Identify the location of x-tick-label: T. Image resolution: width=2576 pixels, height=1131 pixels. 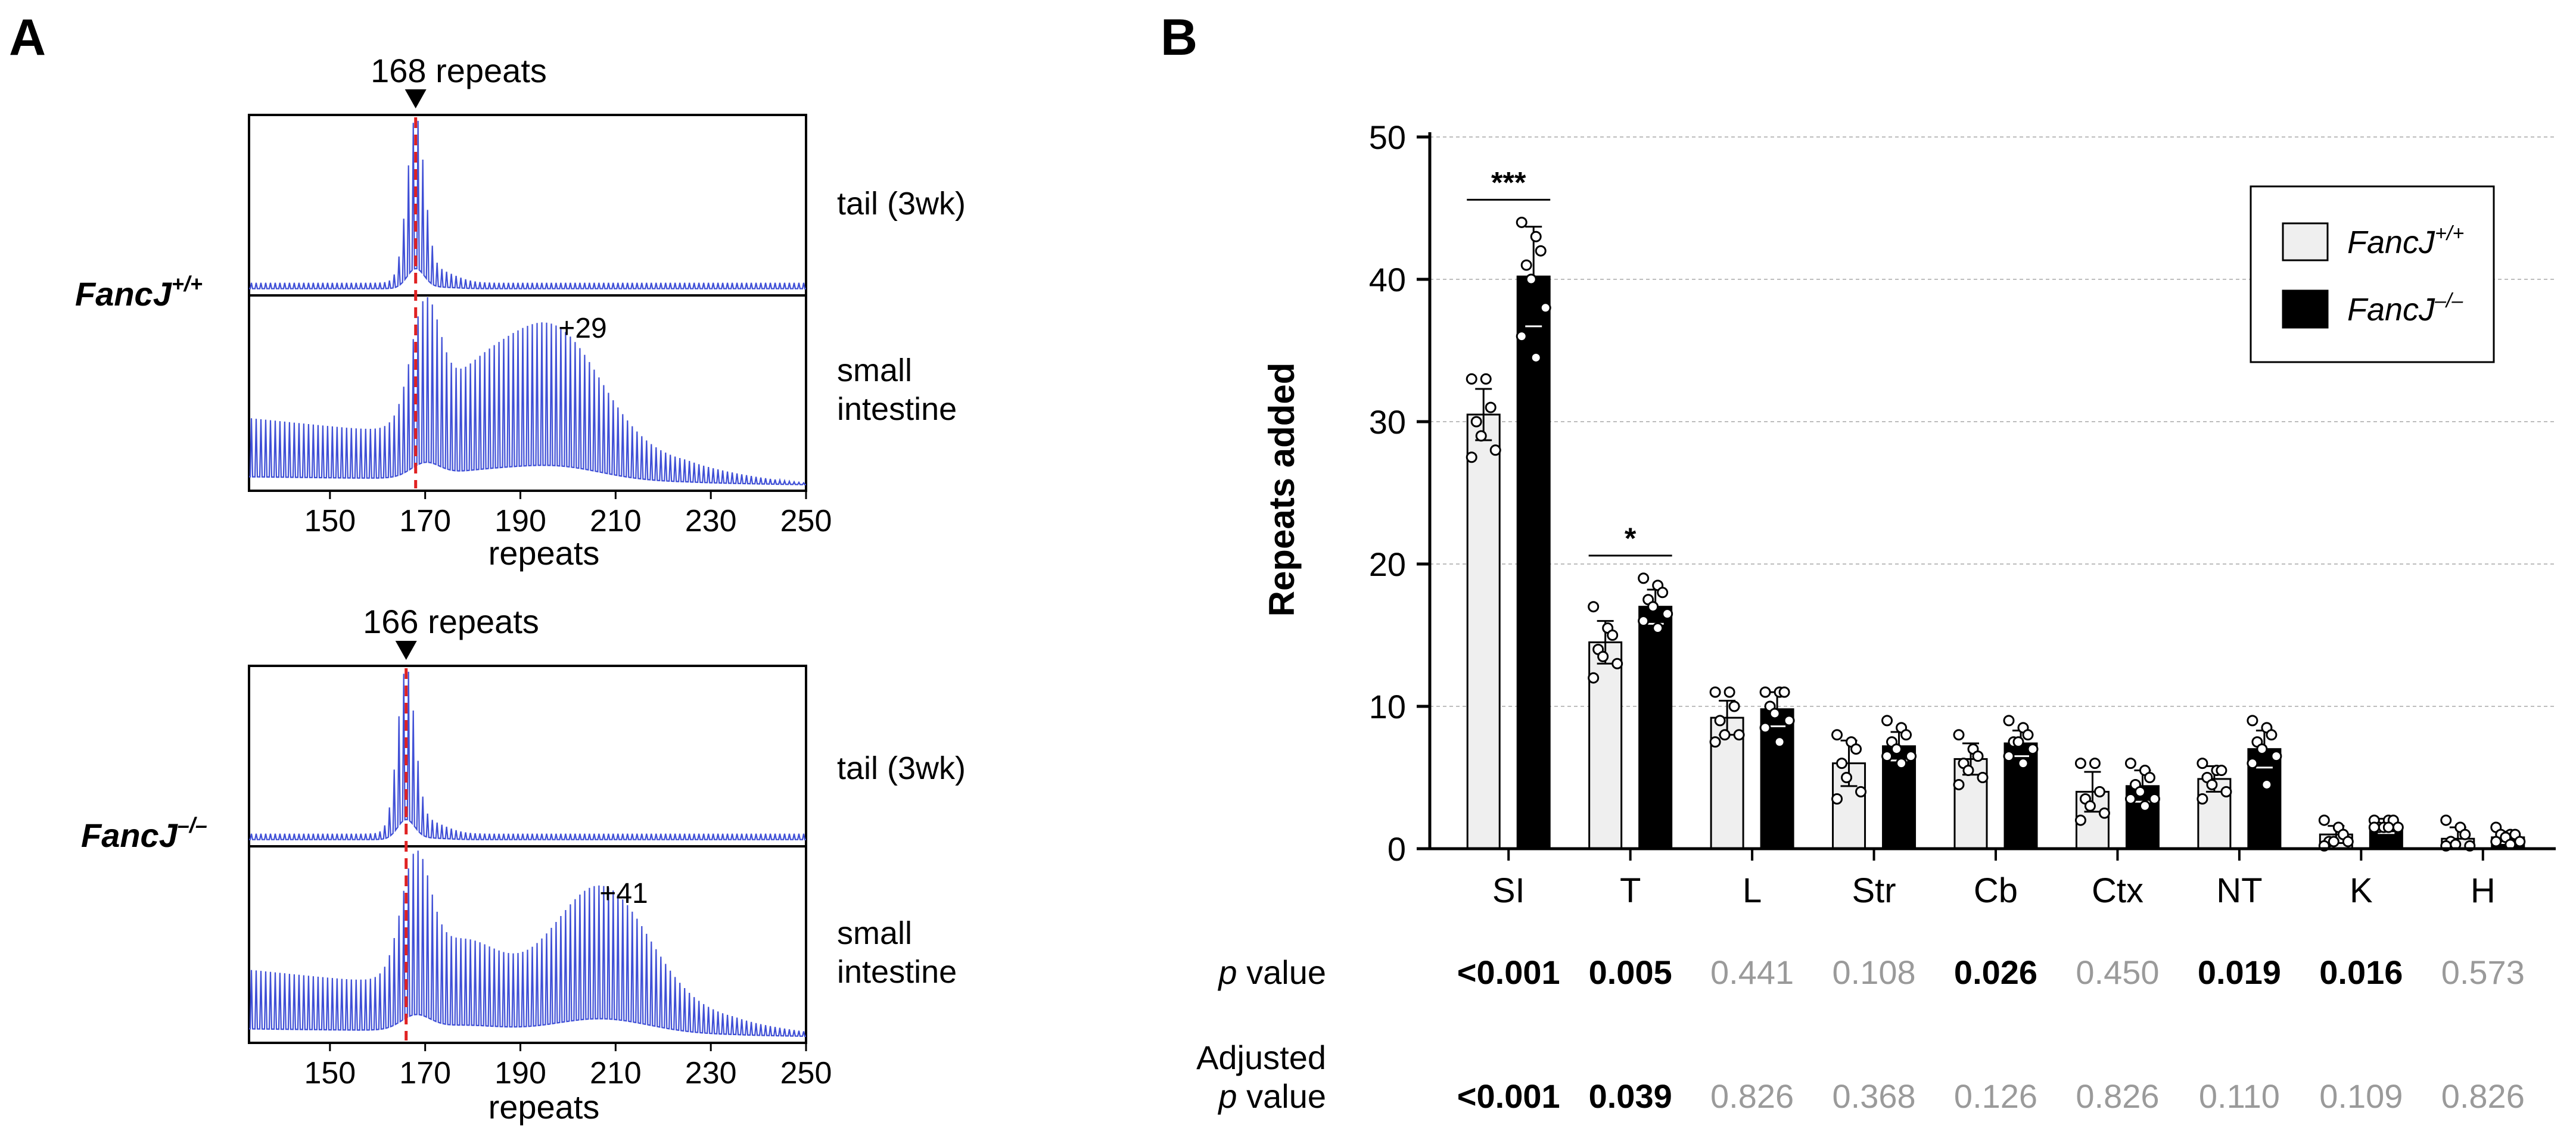
(1630, 891).